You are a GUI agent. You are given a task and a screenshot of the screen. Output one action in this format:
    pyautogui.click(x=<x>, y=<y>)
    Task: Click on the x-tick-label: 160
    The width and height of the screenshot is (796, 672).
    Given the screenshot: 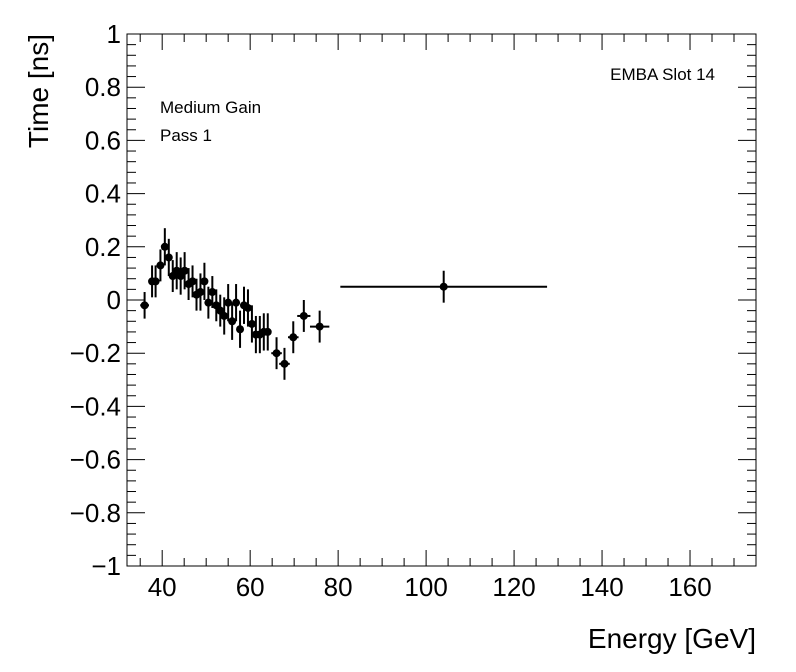 What is the action you would take?
    pyautogui.click(x=689, y=587)
    